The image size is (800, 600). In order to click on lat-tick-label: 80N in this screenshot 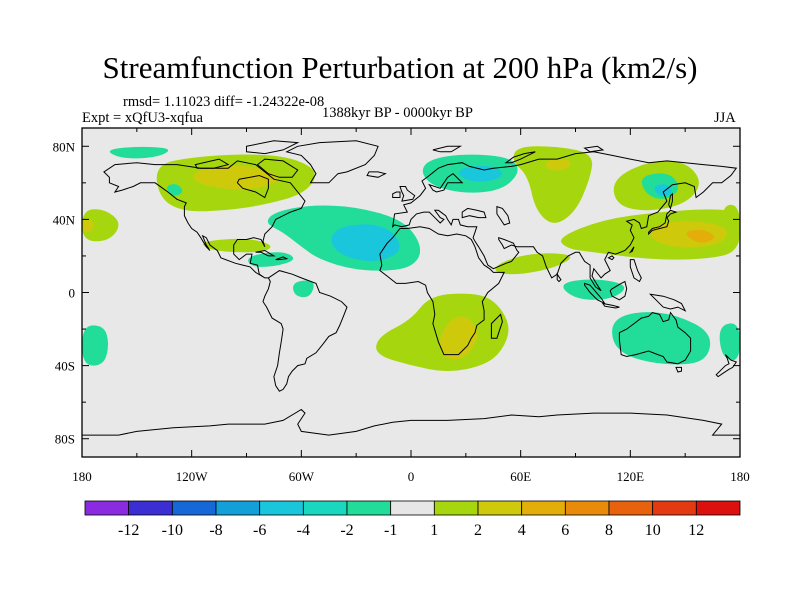, I will do `click(64, 146)`.